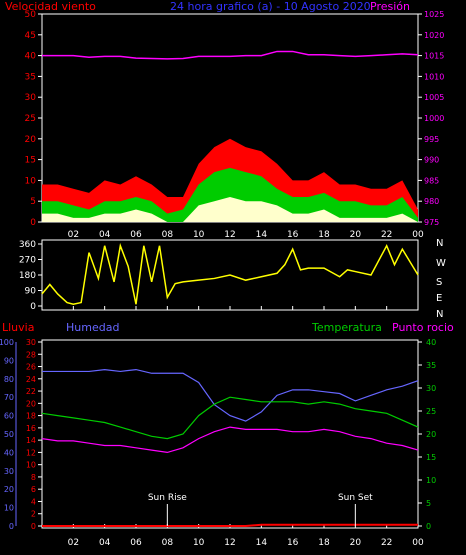 The image size is (466, 555). What do you see at coordinates (31, 391) in the screenshot?
I see `rain-tick-label: 22` at bounding box center [31, 391].